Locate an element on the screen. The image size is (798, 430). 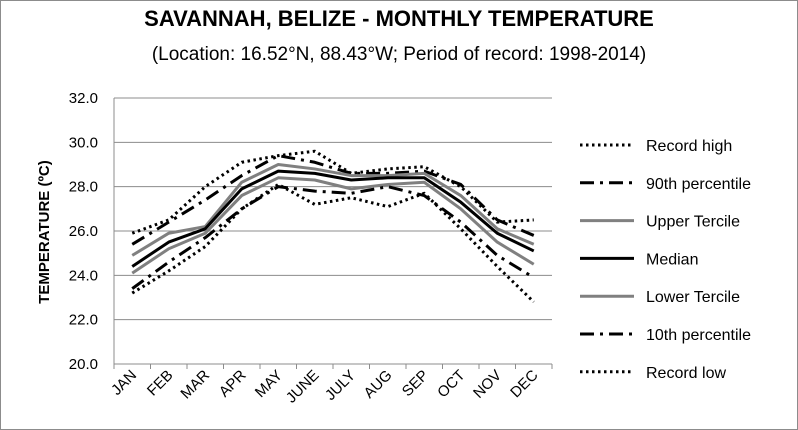
x-tick-label: NOV is located at coordinates (487, 384).